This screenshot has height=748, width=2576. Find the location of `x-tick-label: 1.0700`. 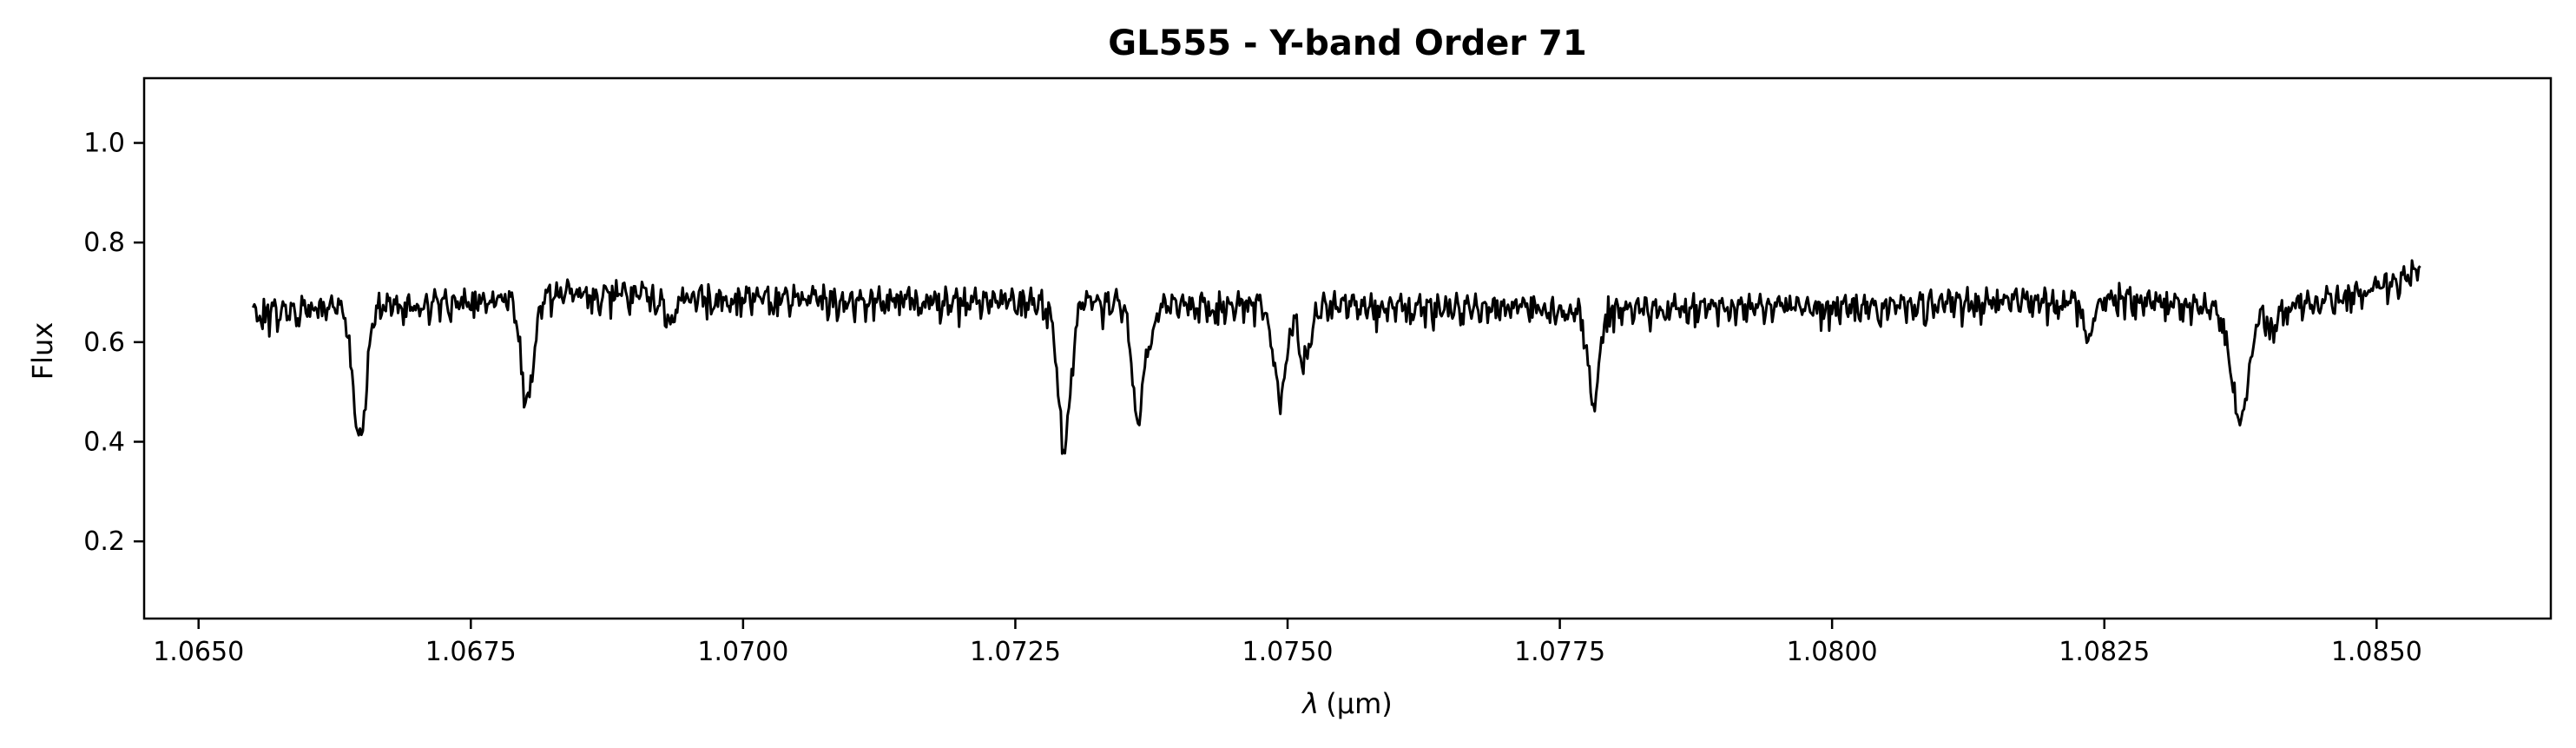

x-tick-label: 1.0700 is located at coordinates (742, 652).